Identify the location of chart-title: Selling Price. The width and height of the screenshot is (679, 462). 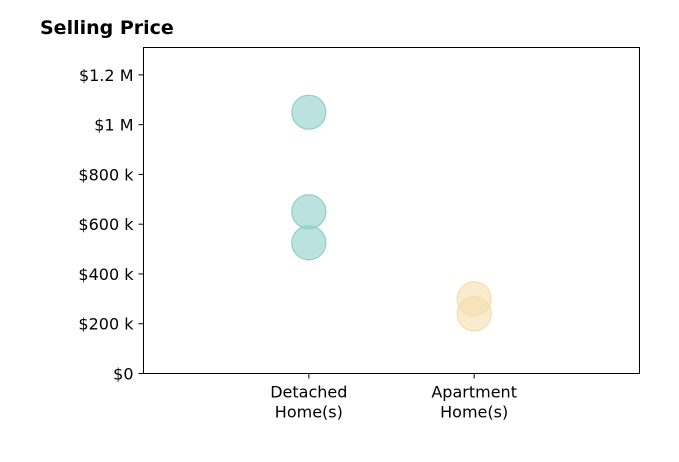
(107, 28).